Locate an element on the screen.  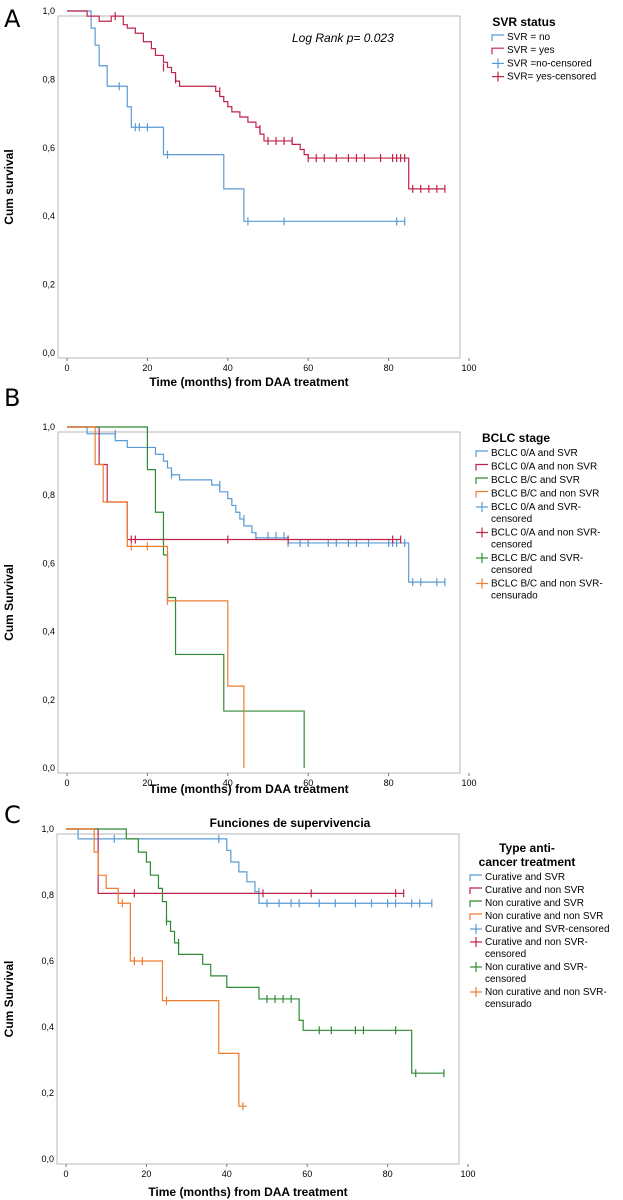
legend-item: BCLC B/C and SVR-censored is located at coordinates (529, 564).